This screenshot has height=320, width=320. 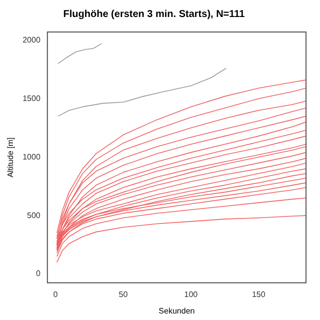 What do you see at coordinates (11, 157) in the screenshot?
I see `y-axis-title: Altitude [m]` at bounding box center [11, 157].